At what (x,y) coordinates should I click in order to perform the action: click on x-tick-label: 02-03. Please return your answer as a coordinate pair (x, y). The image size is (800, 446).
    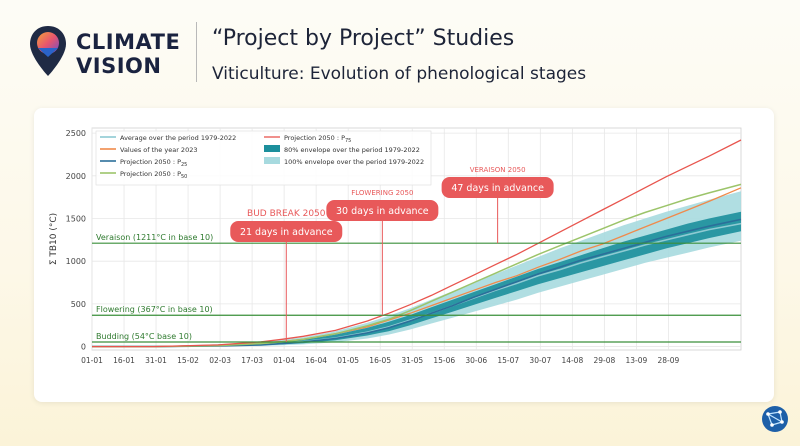
    Looking at the image, I should click on (220, 360).